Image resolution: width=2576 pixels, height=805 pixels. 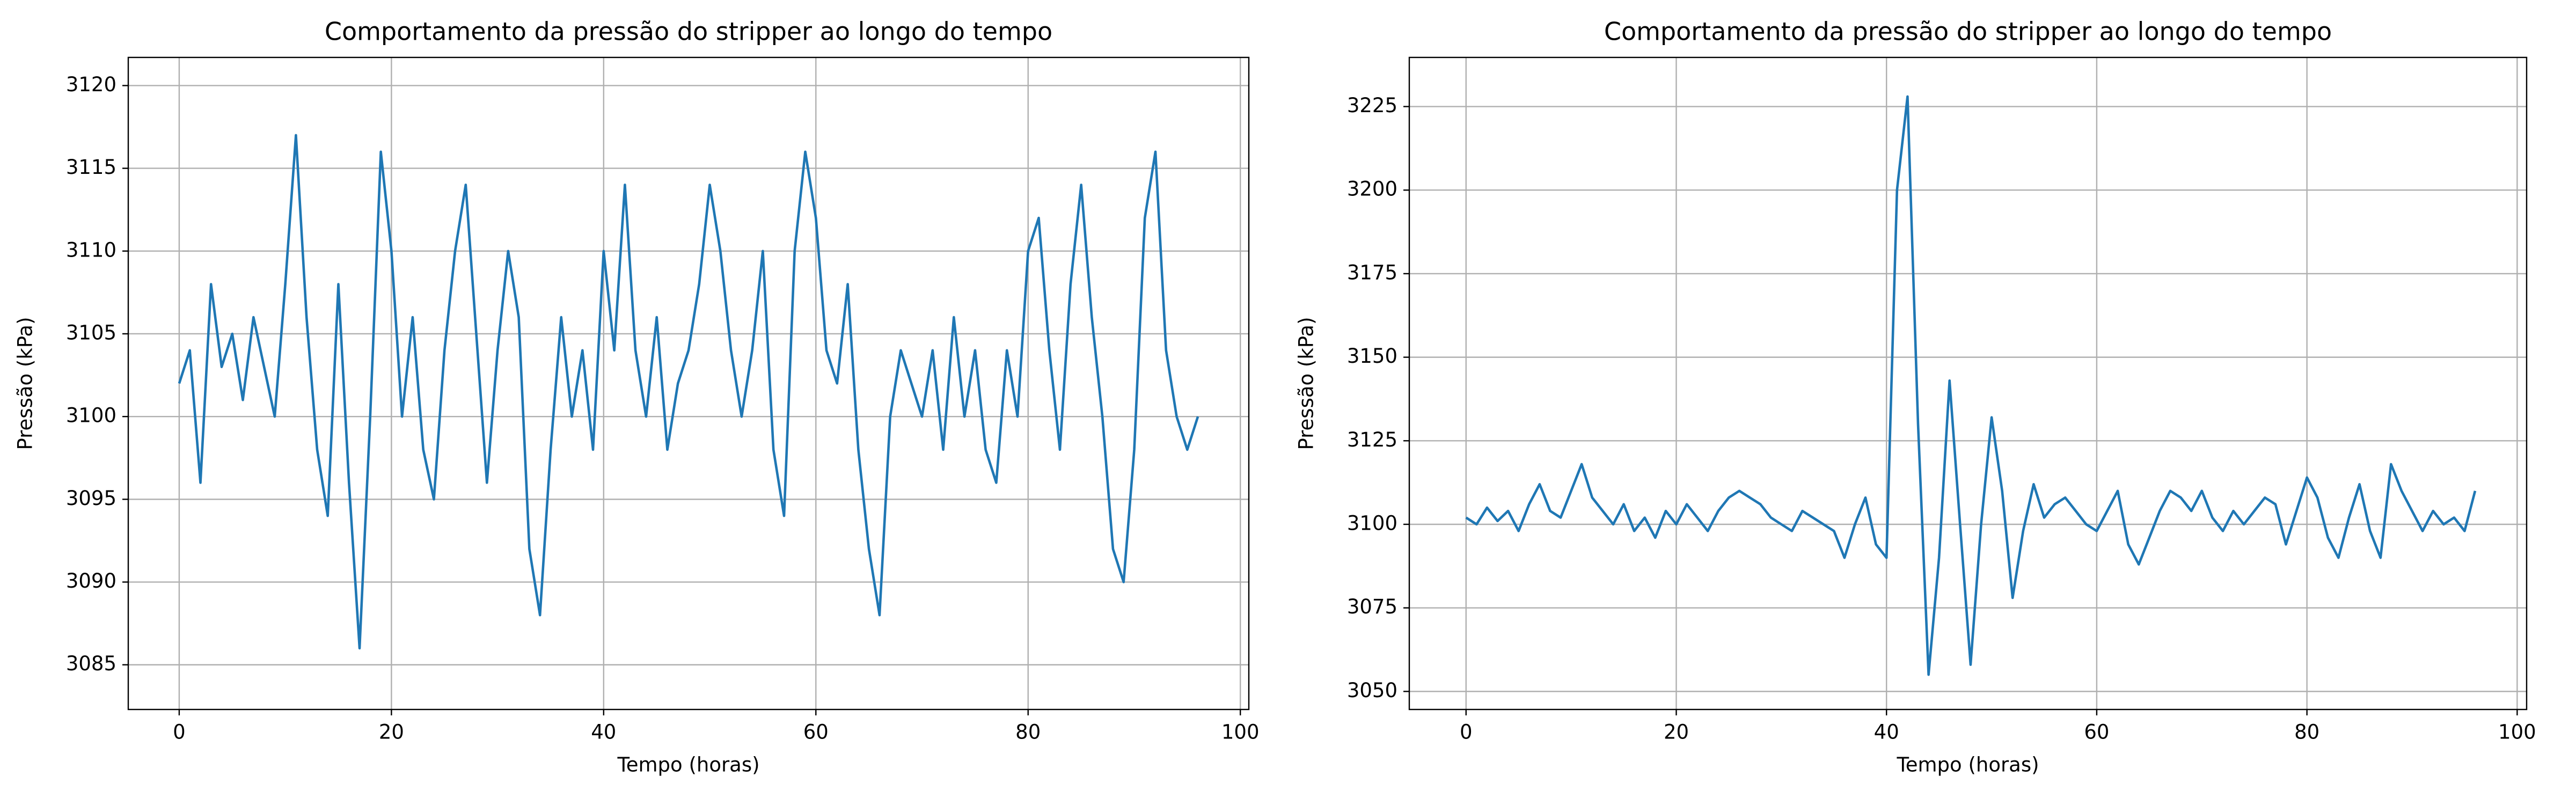 I want to click on y-tick-label: 3150, so click(x=1372, y=356).